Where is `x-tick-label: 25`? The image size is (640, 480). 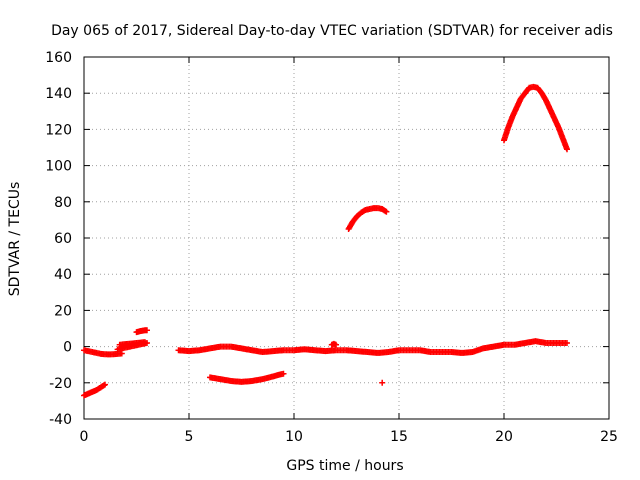 x-tick-label: 25 is located at coordinates (609, 437).